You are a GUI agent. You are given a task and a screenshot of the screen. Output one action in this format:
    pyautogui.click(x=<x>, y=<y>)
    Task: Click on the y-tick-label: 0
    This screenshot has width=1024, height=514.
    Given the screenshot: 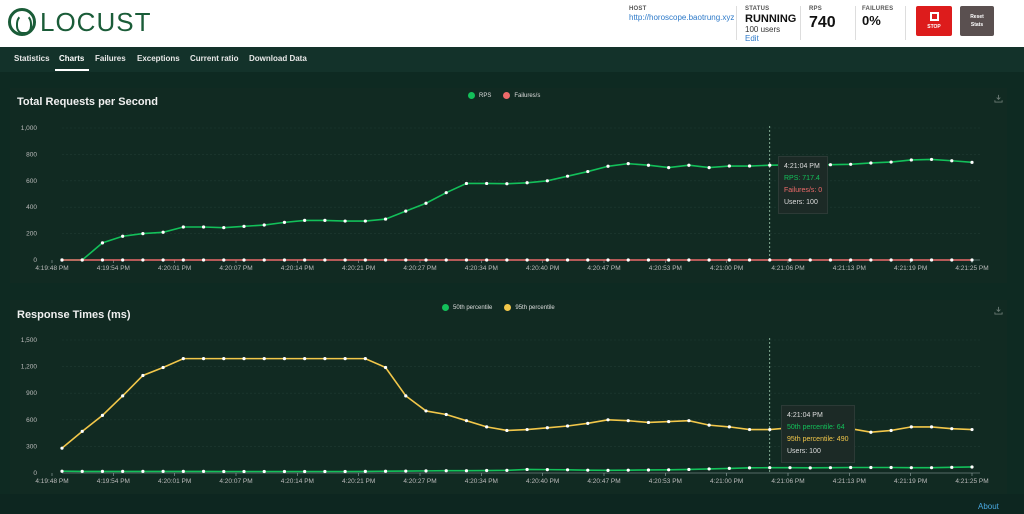 What is the action you would take?
    pyautogui.click(x=35, y=260)
    